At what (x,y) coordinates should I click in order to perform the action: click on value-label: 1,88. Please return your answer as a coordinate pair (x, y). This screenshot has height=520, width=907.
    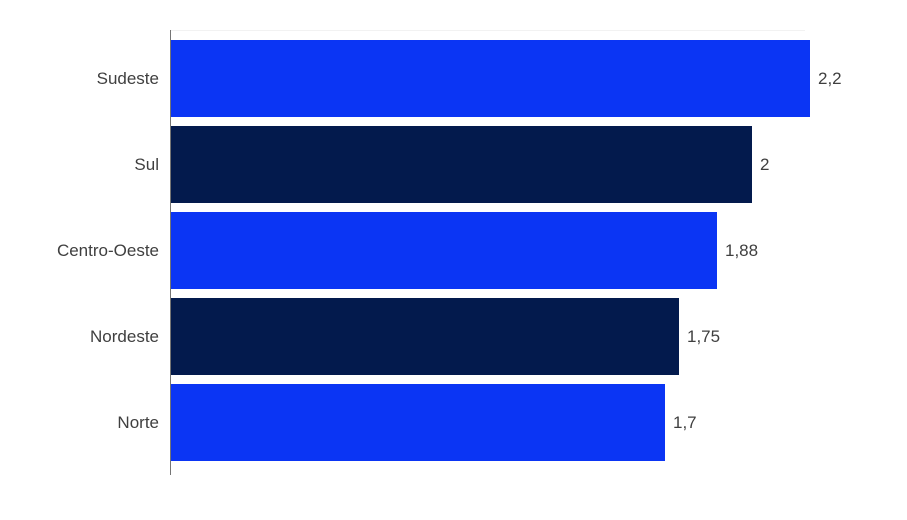
    Looking at the image, I should click on (742, 250).